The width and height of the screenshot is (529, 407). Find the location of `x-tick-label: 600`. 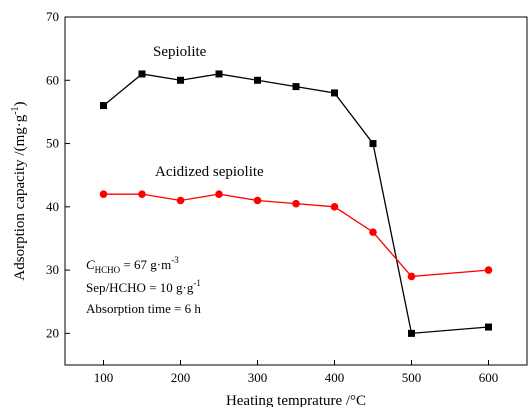

x-tick-label: 600 is located at coordinates (489, 377).